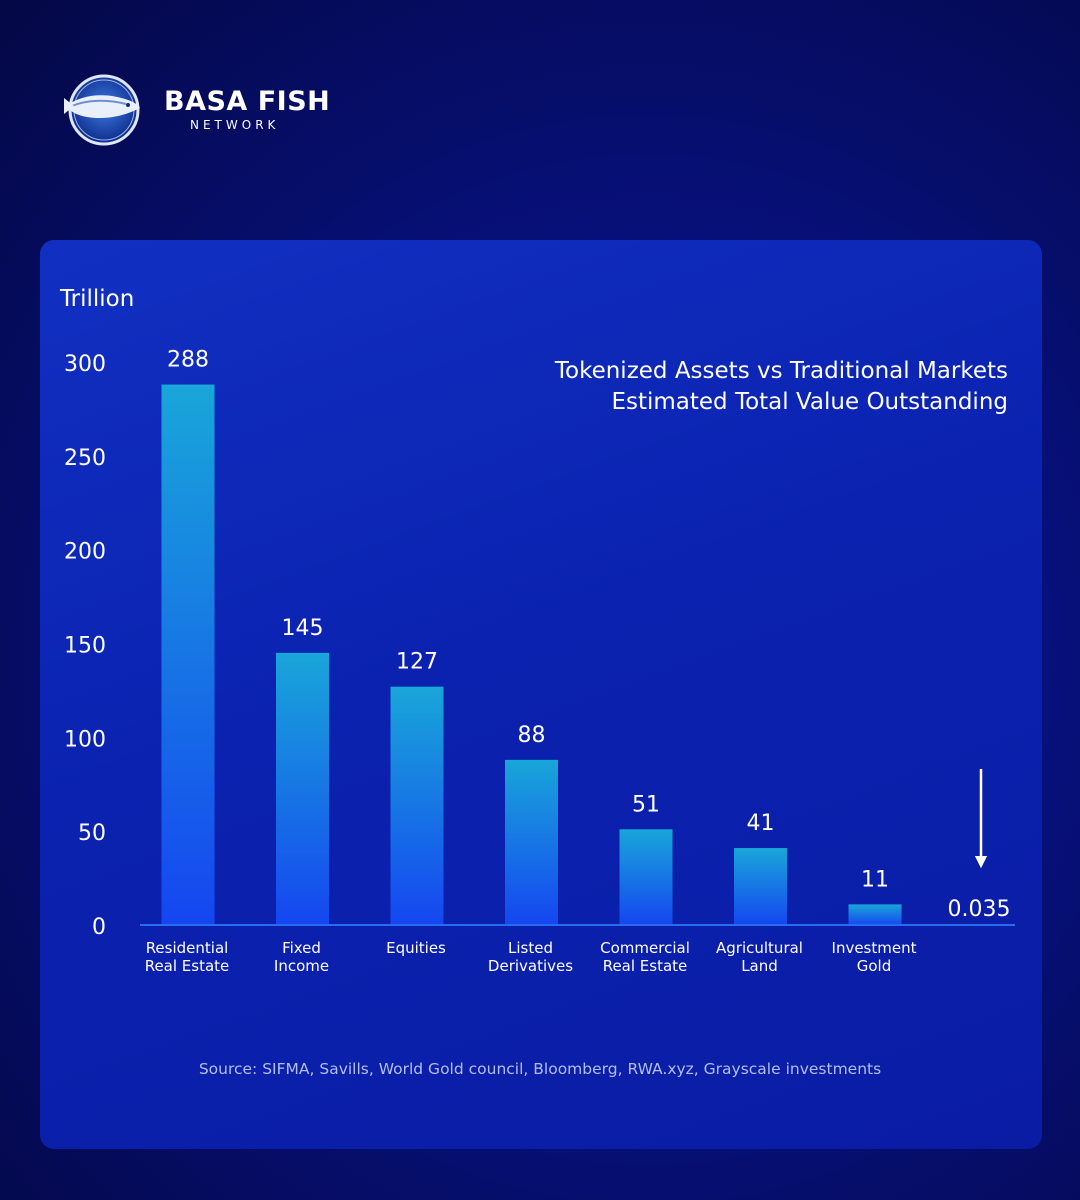 Image resolution: width=1080 pixels, height=1200 pixels. What do you see at coordinates (187, 948) in the screenshot?
I see `x-category-label: Residential` at bounding box center [187, 948].